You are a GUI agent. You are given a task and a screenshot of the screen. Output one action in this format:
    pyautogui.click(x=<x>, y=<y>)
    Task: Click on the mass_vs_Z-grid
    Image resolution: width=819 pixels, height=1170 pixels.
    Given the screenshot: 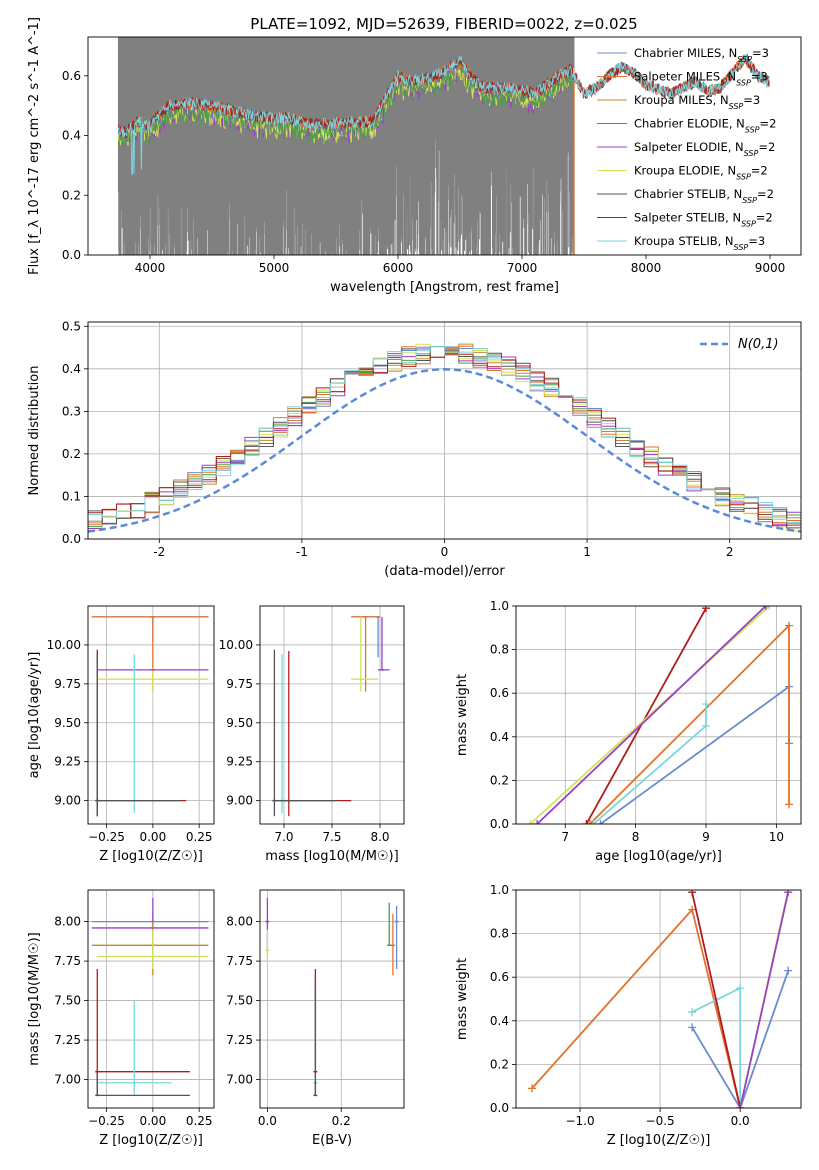 What is the action you would take?
    pyautogui.click(x=151, y=999)
    